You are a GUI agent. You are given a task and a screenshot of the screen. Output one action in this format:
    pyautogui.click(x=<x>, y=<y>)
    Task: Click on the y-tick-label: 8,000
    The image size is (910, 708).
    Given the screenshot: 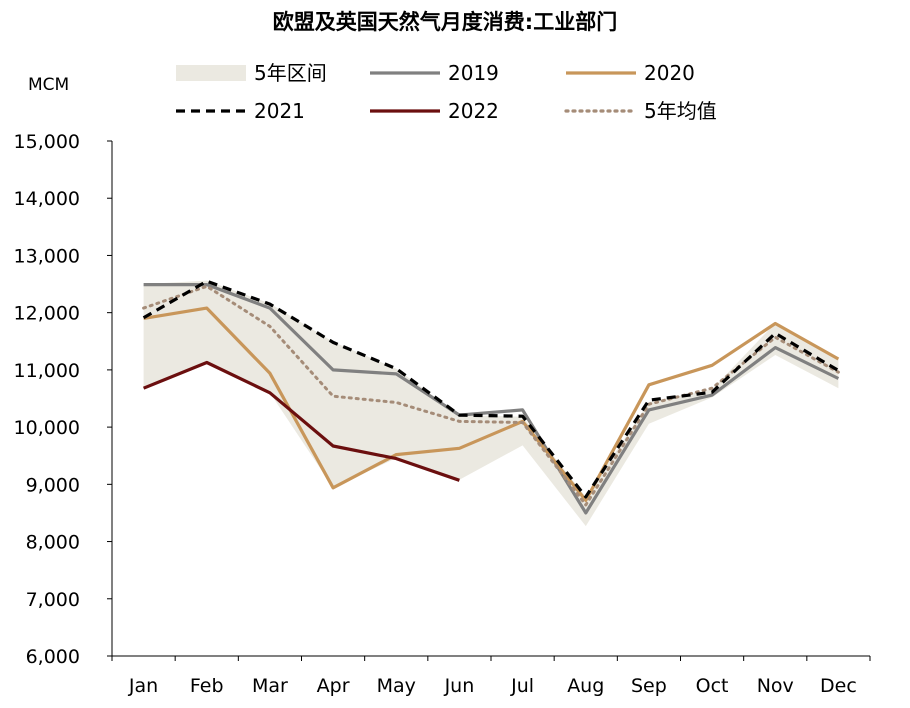 What is the action you would take?
    pyautogui.click(x=53, y=543)
    